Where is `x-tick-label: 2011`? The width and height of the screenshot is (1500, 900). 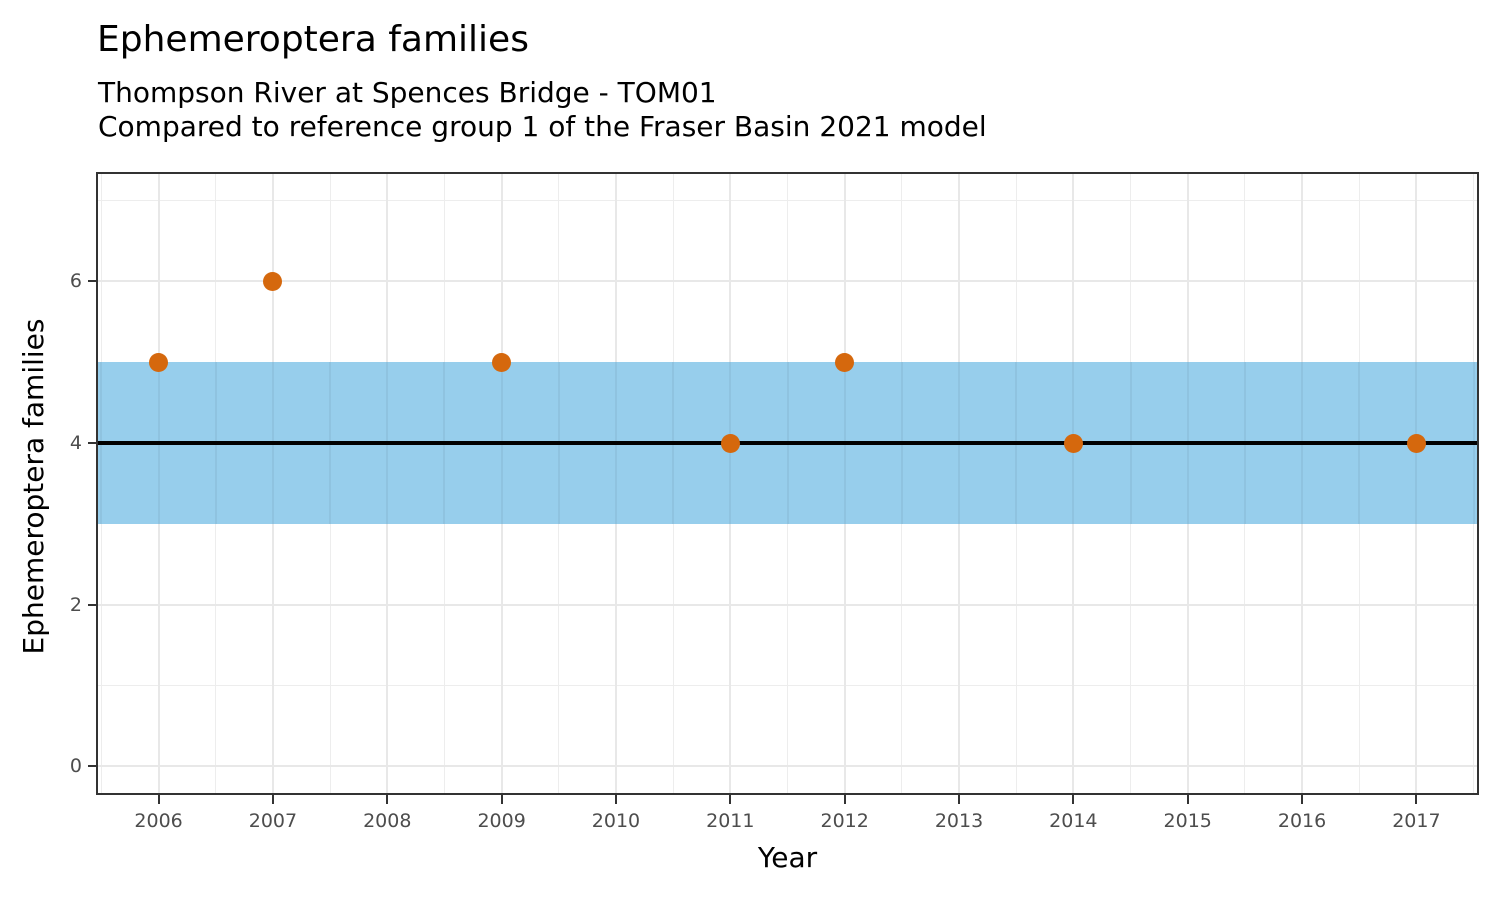
x-tick-label: 2011 is located at coordinates (730, 821).